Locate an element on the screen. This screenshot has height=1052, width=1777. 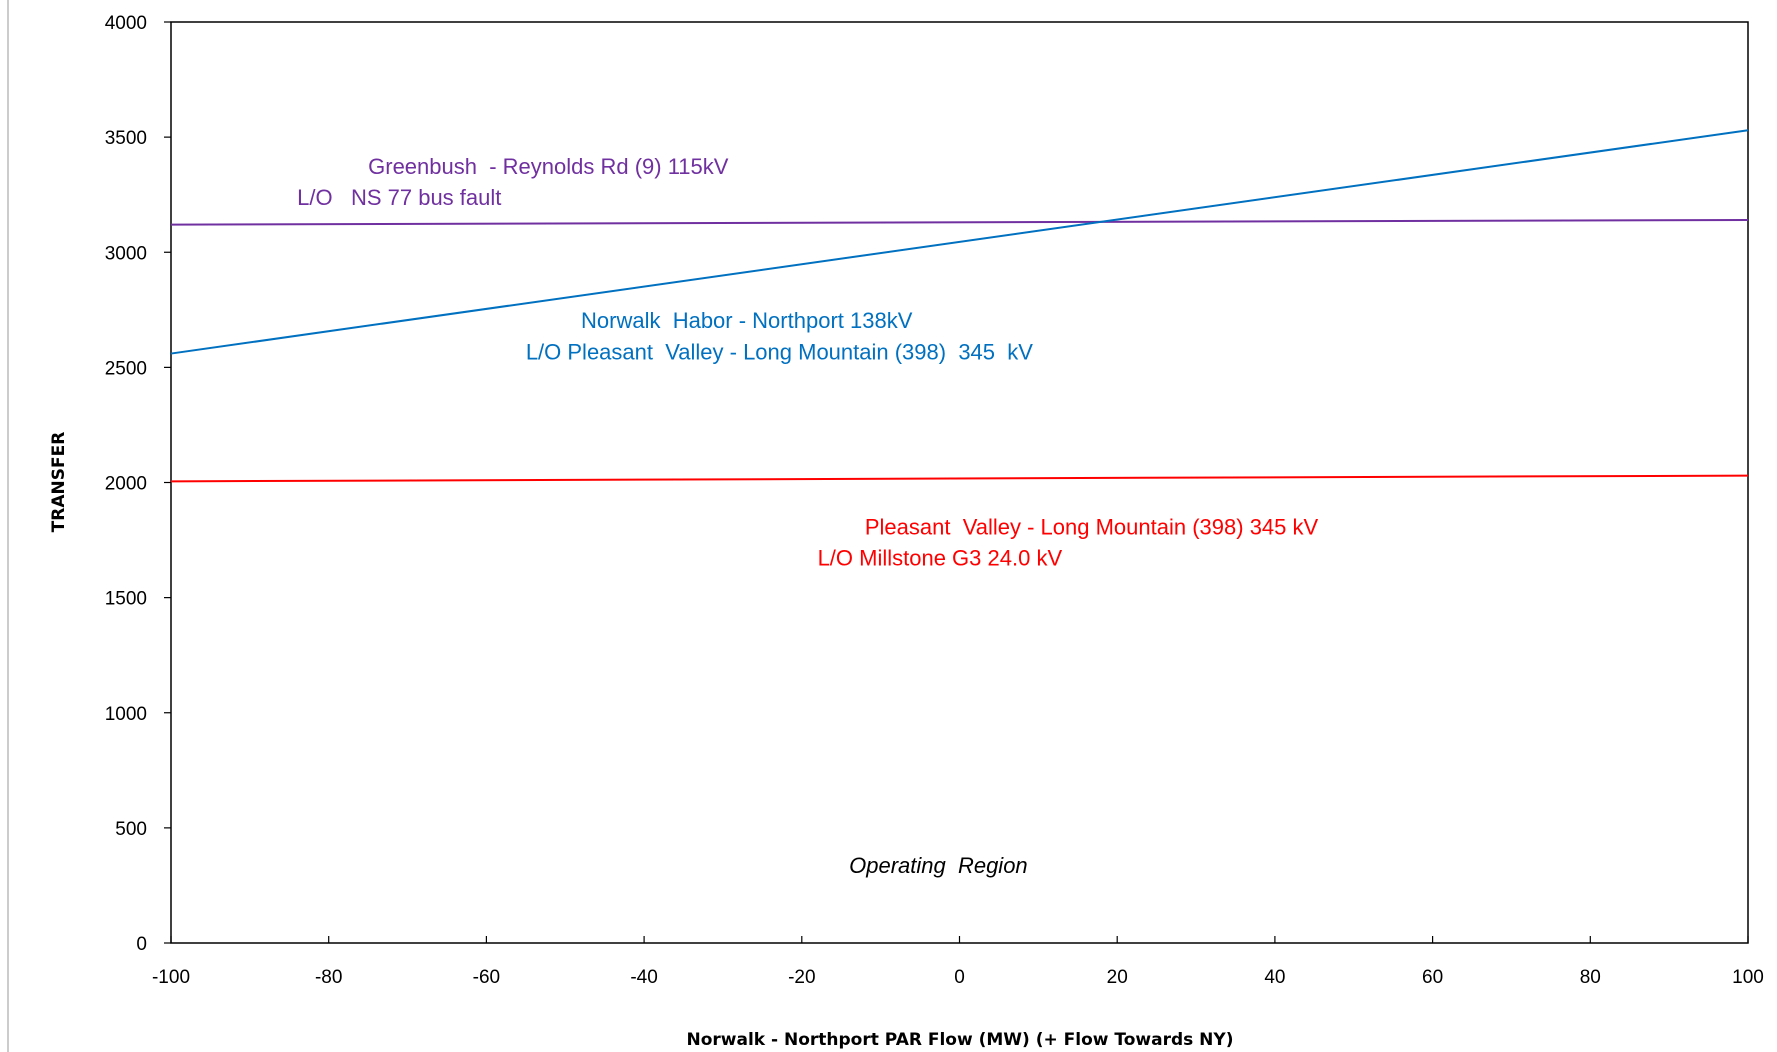
annotation-pleasant-line2: L/O Millstone G3 24.0 kV is located at coordinates (940, 557).